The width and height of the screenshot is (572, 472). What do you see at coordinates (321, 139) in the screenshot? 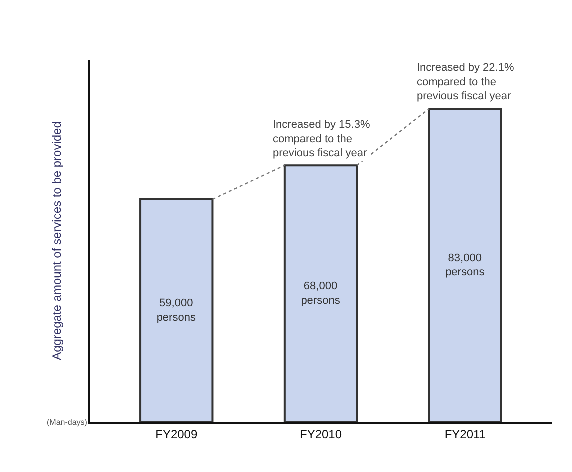
I see `annotation: Increased by 15.3% compared to the previous fiscal year` at bounding box center [321, 139].